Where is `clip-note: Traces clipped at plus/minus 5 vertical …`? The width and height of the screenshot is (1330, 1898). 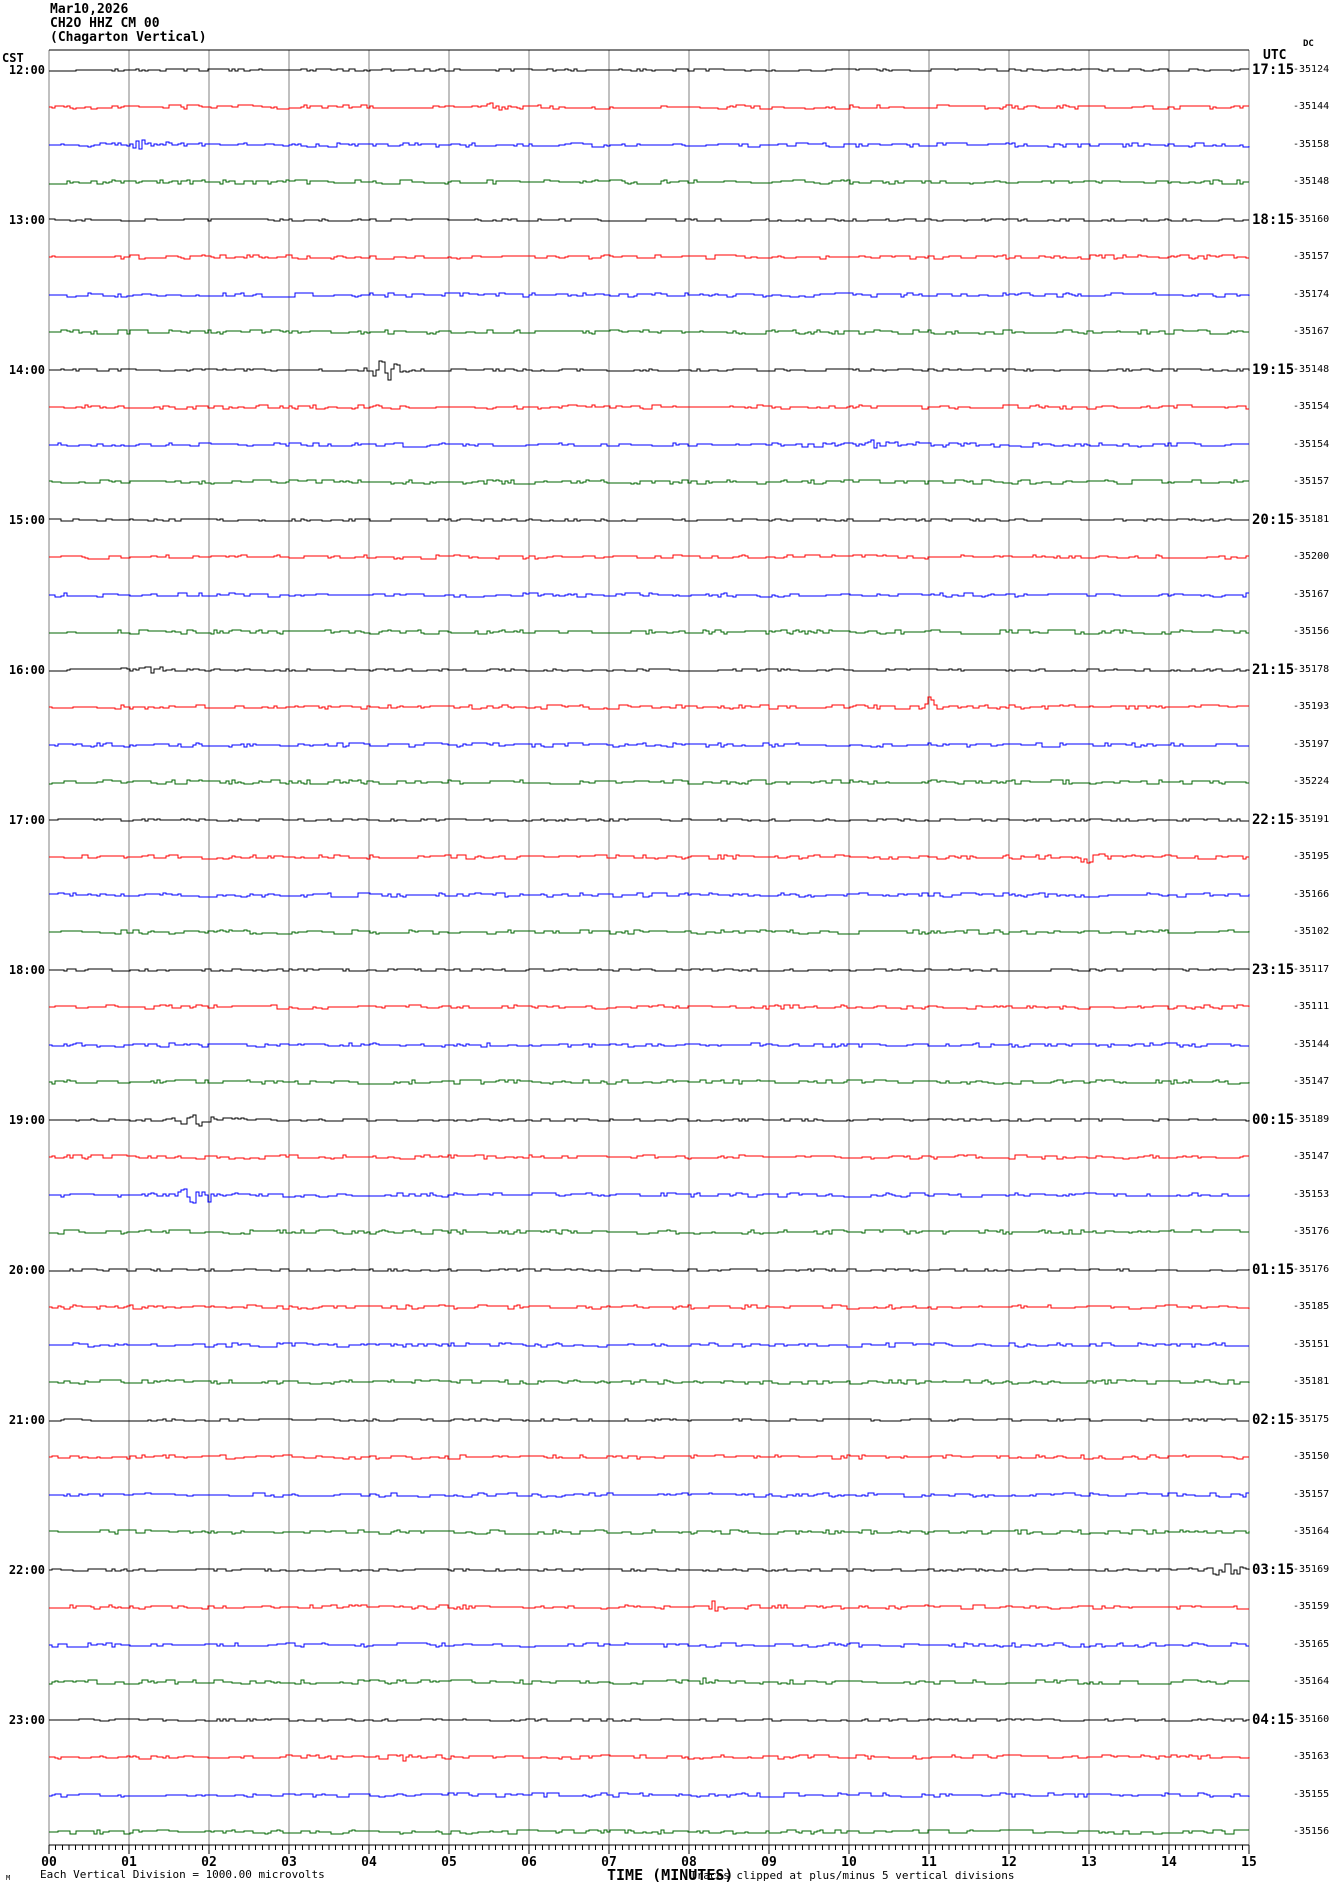
clip-note: Traces clipped at plus/minus 5 vertical … is located at coordinates (852, 1875).